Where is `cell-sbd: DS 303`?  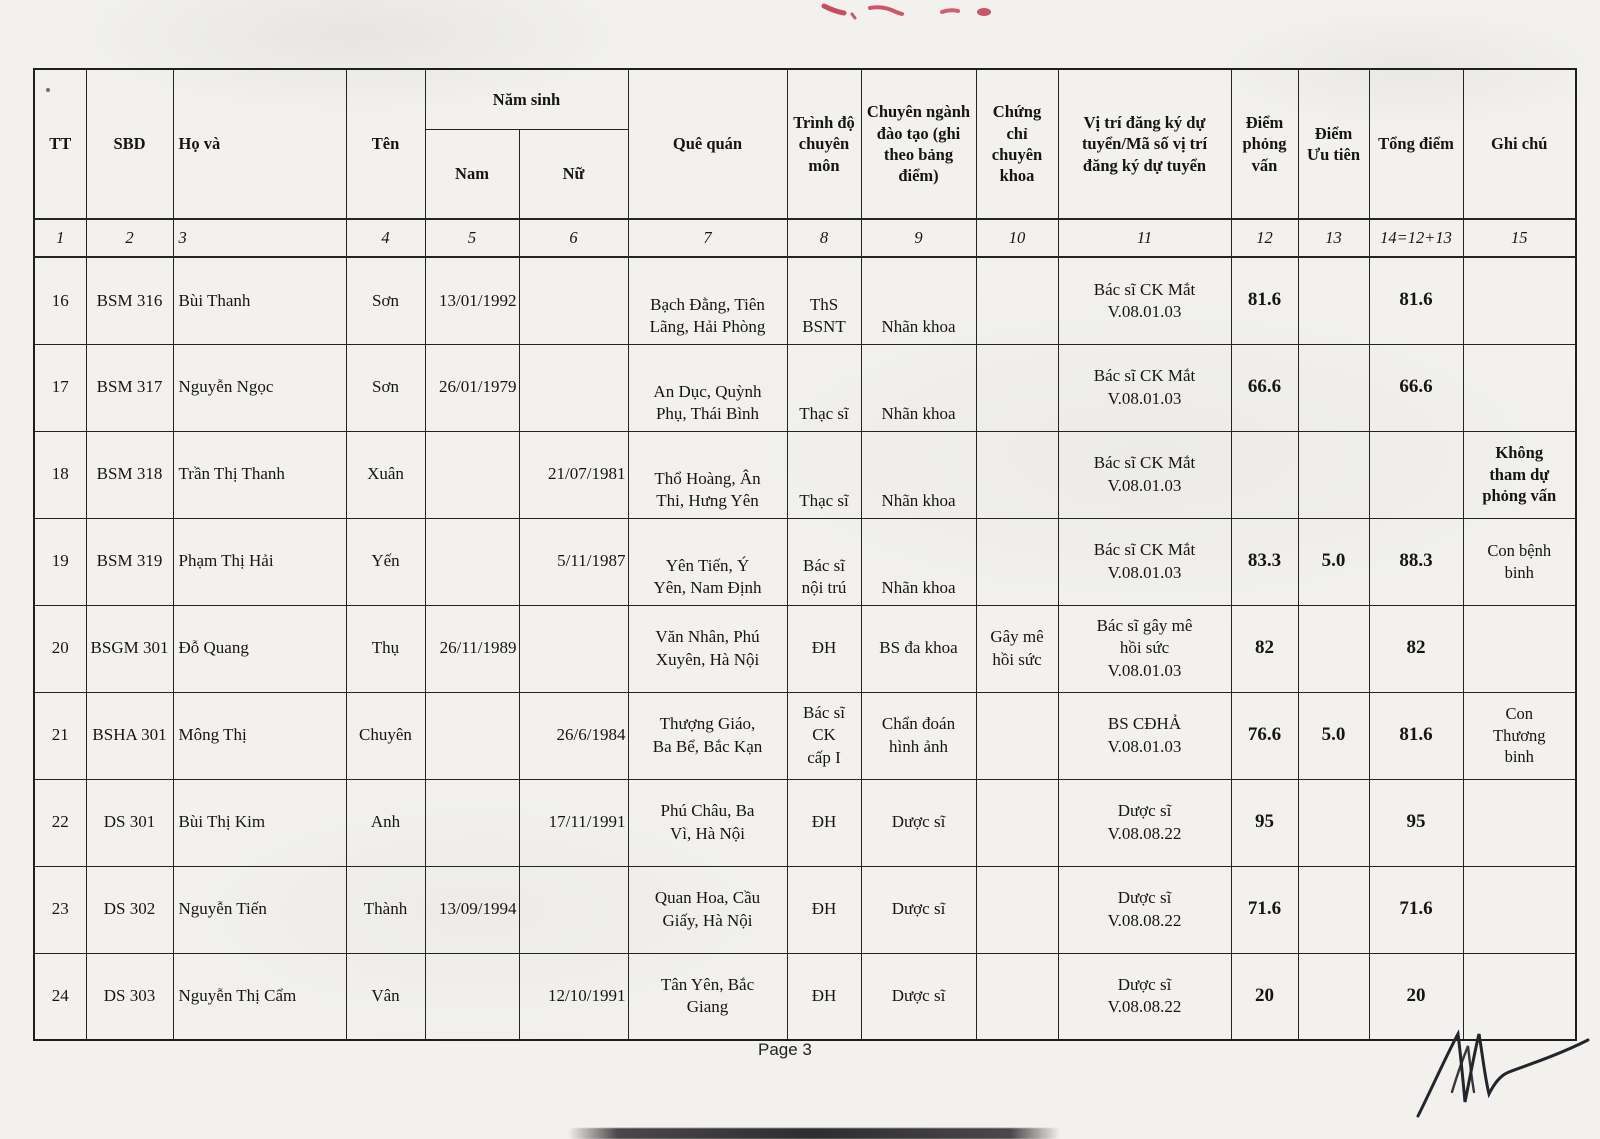 cell-sbd: DS 303 is located at coordinates (129, 996).